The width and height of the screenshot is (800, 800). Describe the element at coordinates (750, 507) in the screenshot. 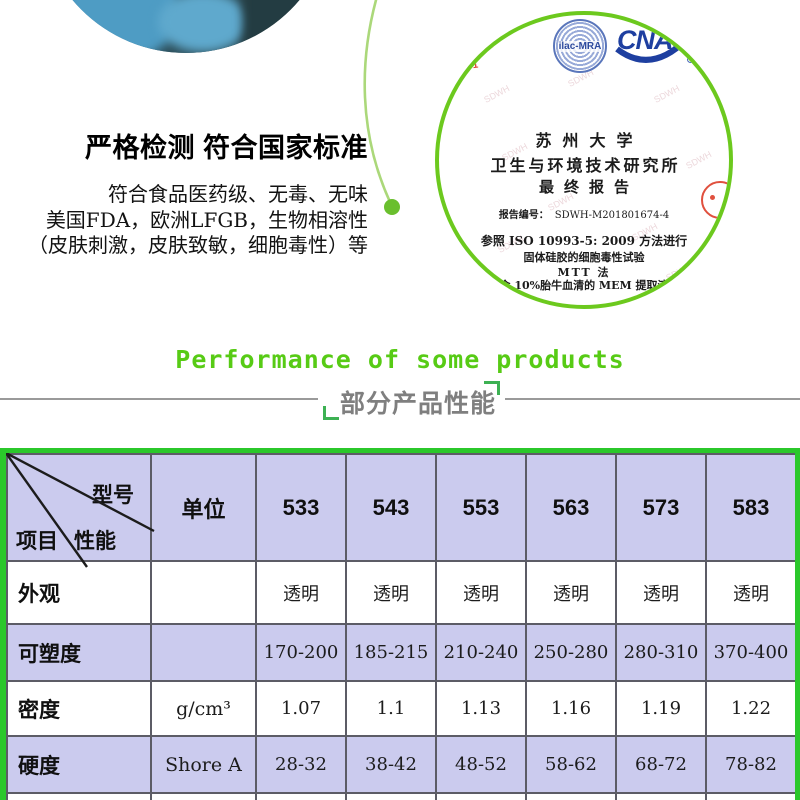

I see `column-header-model: 583` at that location.